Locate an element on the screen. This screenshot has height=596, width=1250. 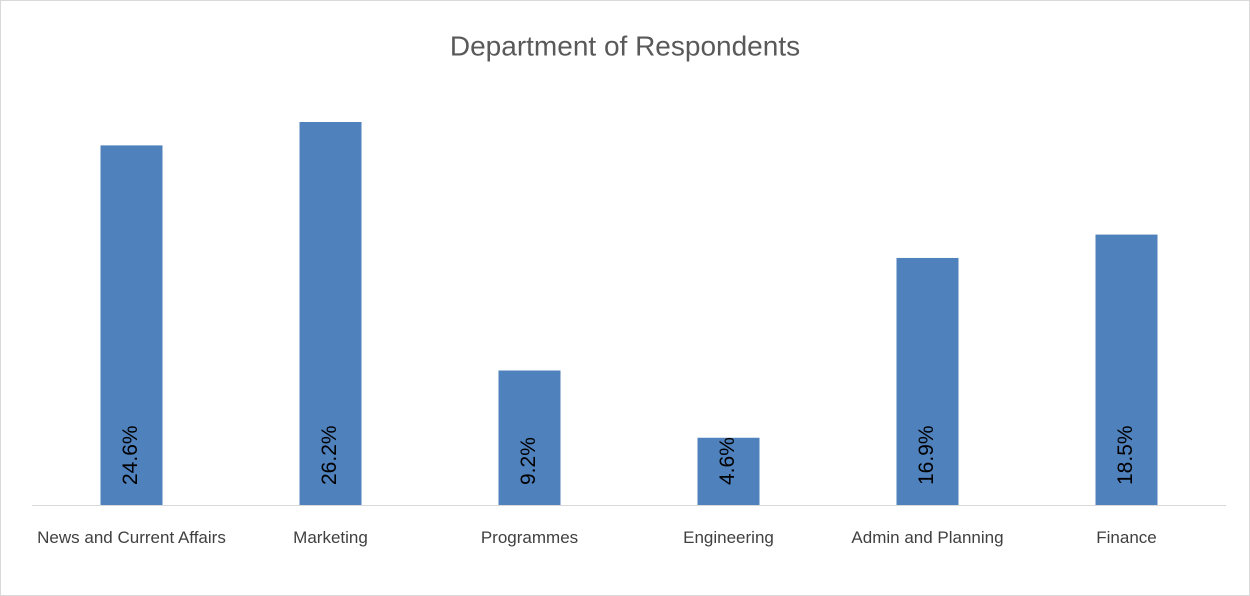
x-tick-label: News and Current Affairs is located at coordinates (131, 537).